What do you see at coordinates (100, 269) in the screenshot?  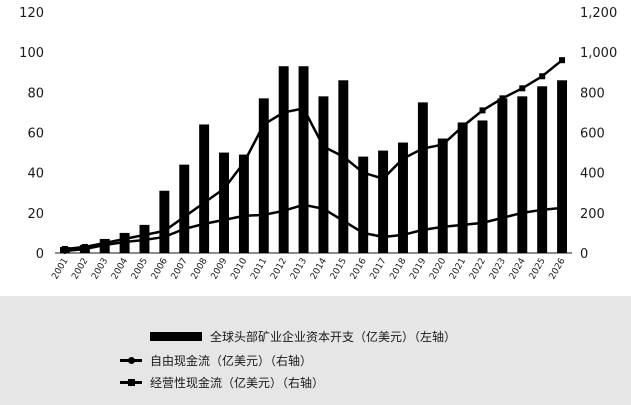 I see `x-tick-label: 2003` at bounding box center [100, 269].